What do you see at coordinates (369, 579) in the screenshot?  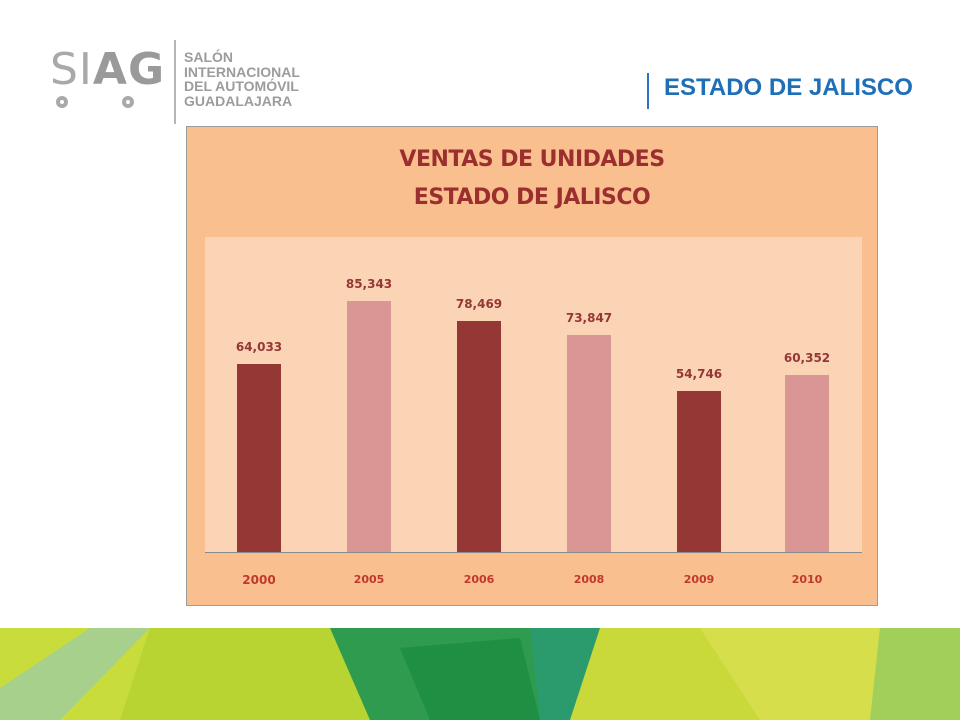 I see `x-tick-label-2005: 2005` at bounding box center [369, 579].